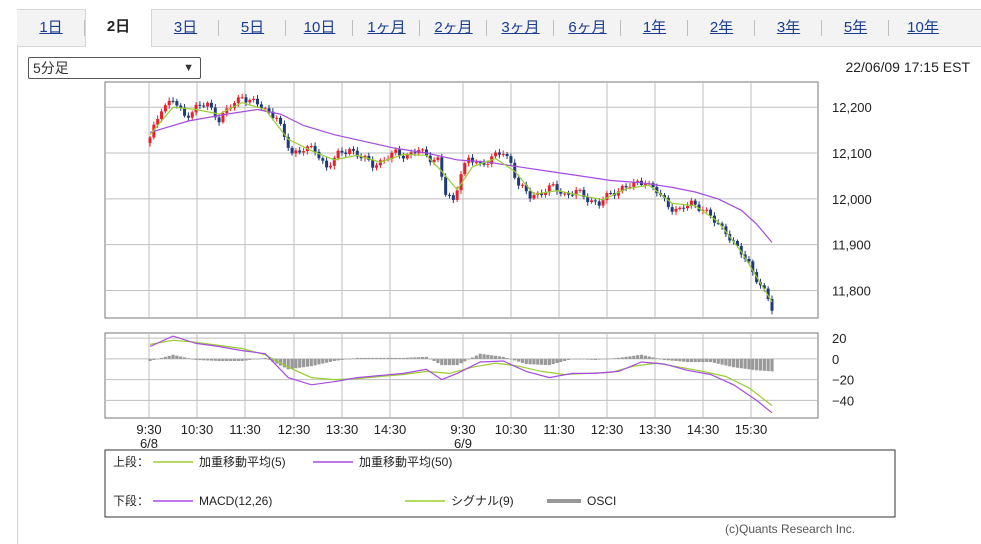 The image size is (981, 544). What do you see at coordinates (342, 429) in the screenshot?
I see `x-tick-label: 13:30` at bounding box center [342, 429].